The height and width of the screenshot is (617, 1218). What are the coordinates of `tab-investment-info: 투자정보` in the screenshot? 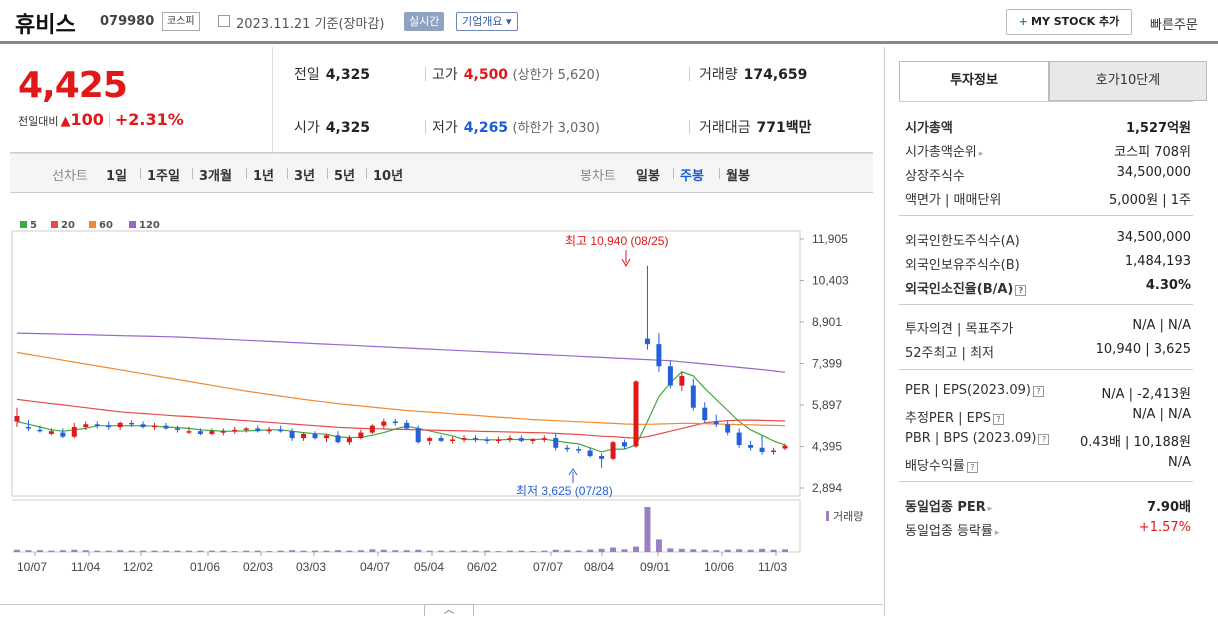 It's located at (974, 81).